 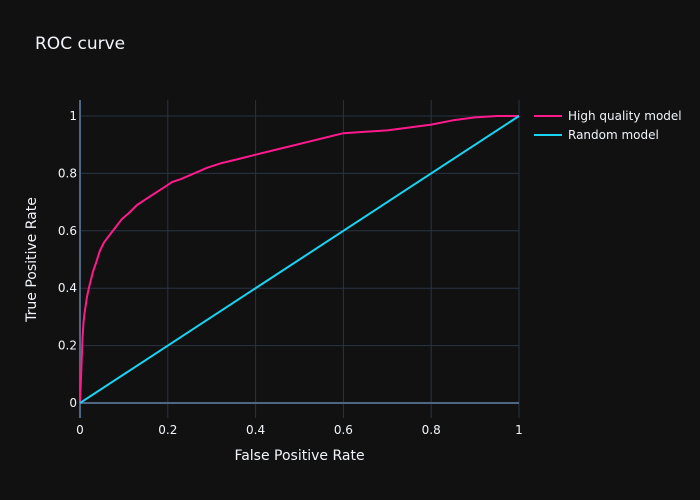 I want to click on y-axis-label: True Positive Rate, so click(x=32, y=260).